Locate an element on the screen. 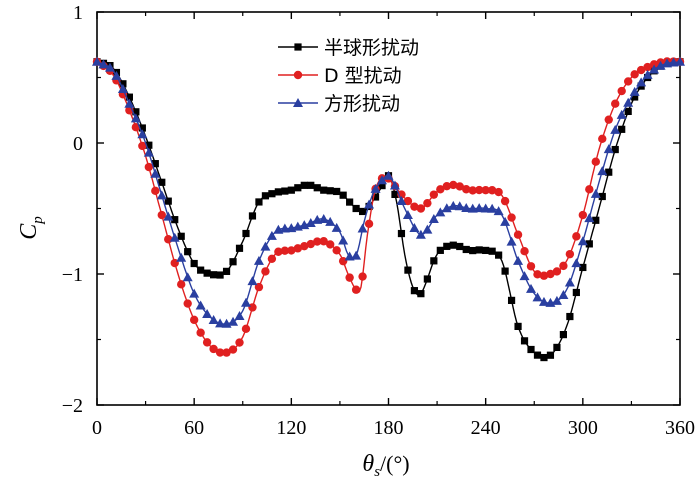 The width and height of the screenshot is (700, 482). legend-item-hemisphere: 半球形扰动 is located at coordinates (348, 48).